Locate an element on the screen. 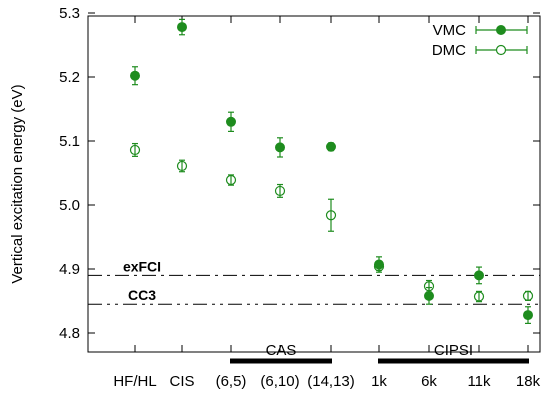 The height and width of the screenshot is (394, 550). x-tick-label: (14,13) is located at coordinates (331, 381).